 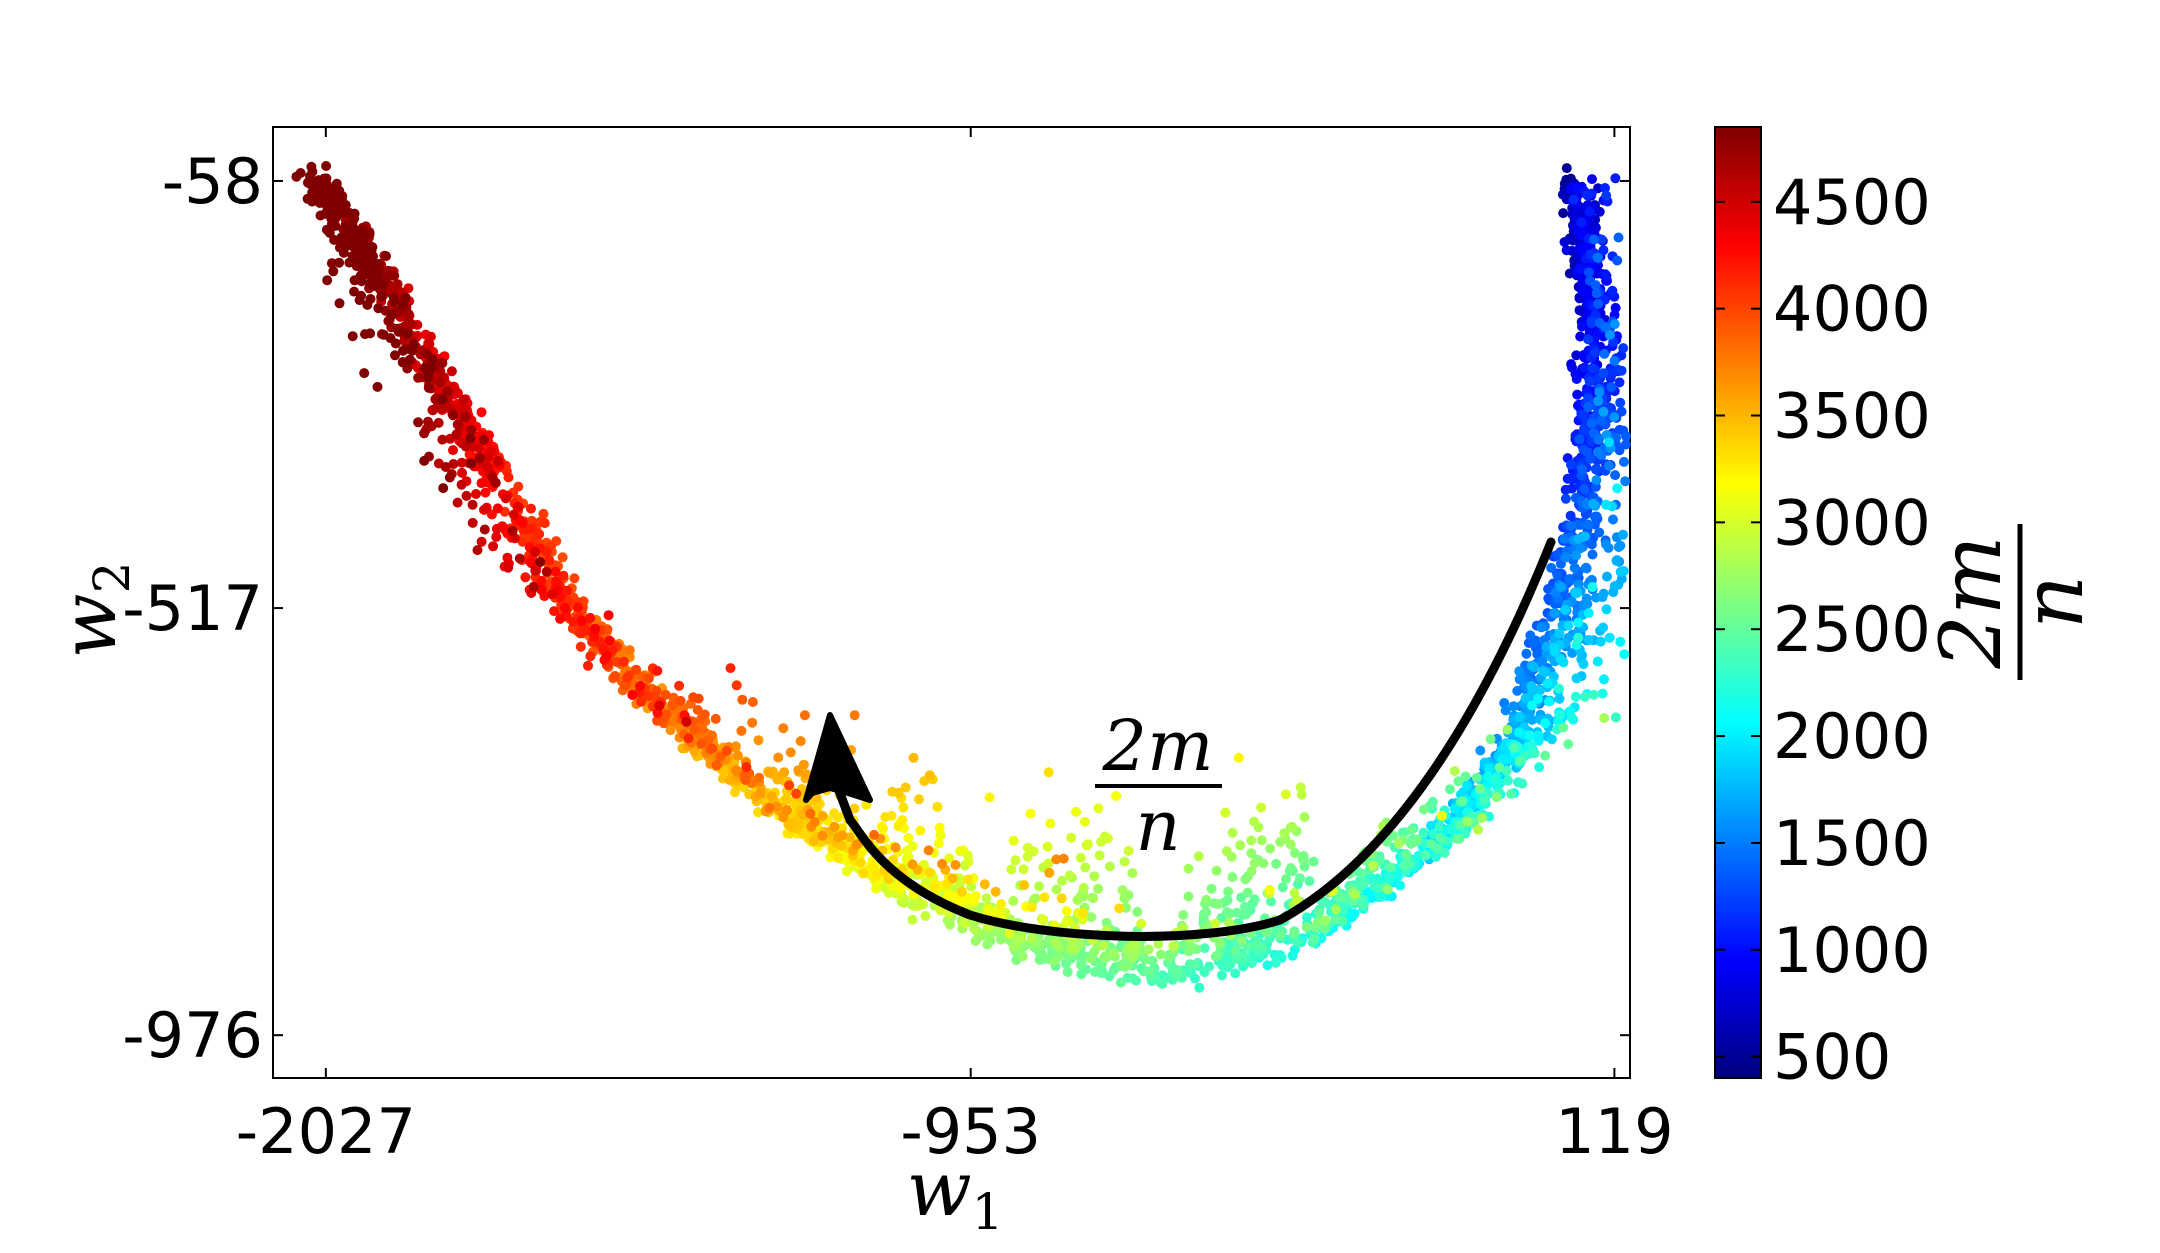 I want to click on colorbar-tick-label: 4000, so click(x=1852, y=309).